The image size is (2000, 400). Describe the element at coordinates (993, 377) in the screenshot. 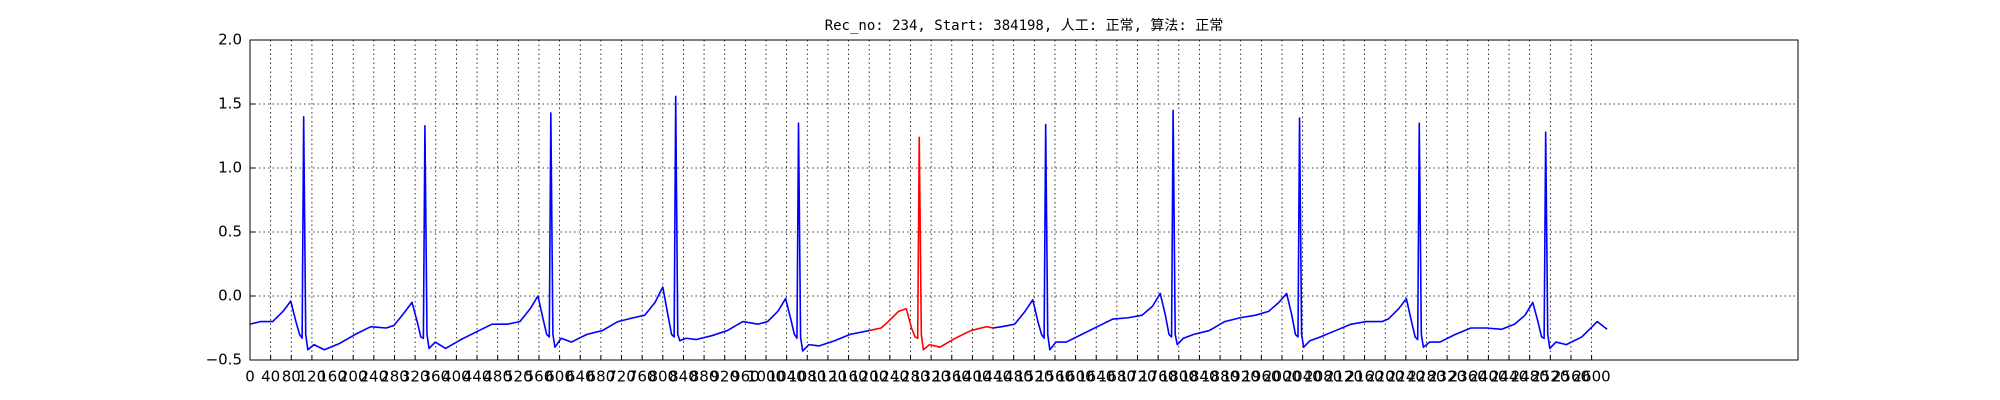

I see `x-tick-label: 1440` at that location.